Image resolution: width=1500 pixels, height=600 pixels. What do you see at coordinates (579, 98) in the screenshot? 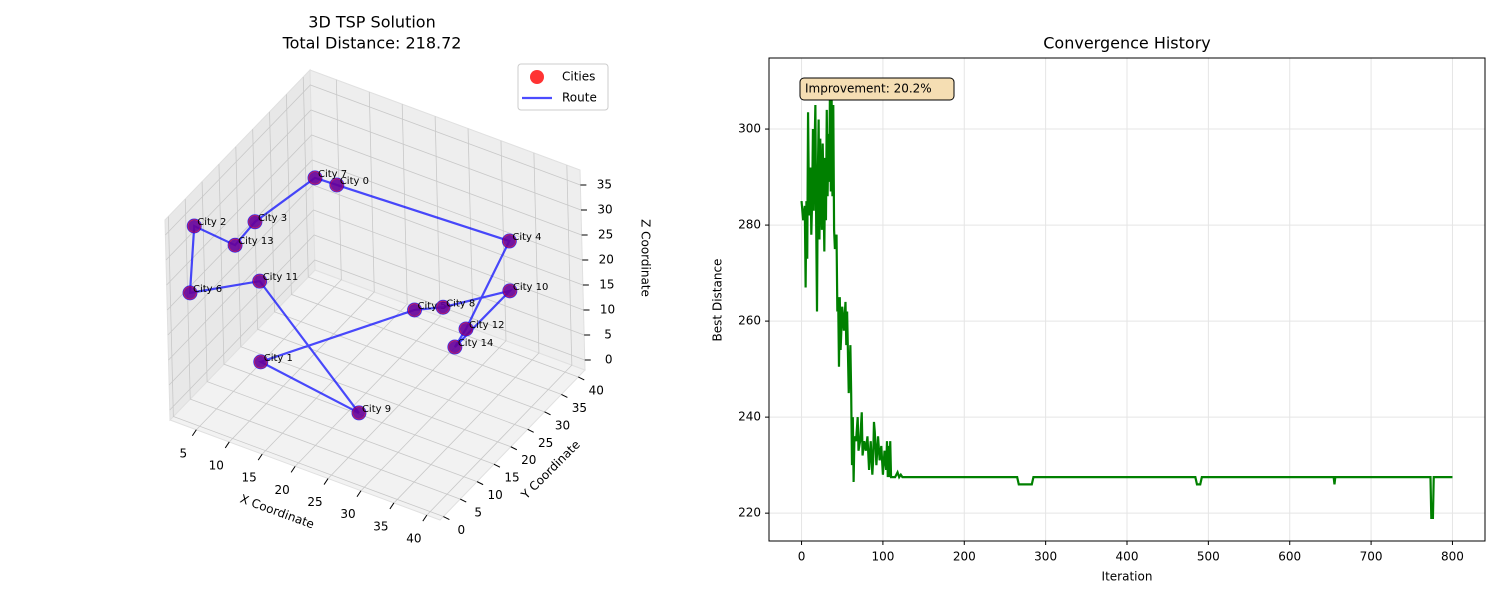
I see `legend-label: Route` at bounding box center [579, 98].